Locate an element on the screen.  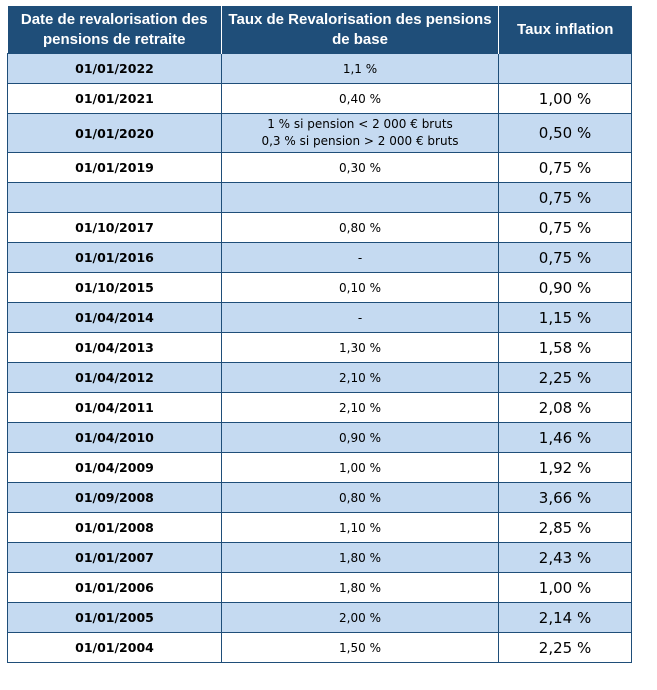
table-row: 01/01/2022 1,1 % is located at coordinates (319, 68).